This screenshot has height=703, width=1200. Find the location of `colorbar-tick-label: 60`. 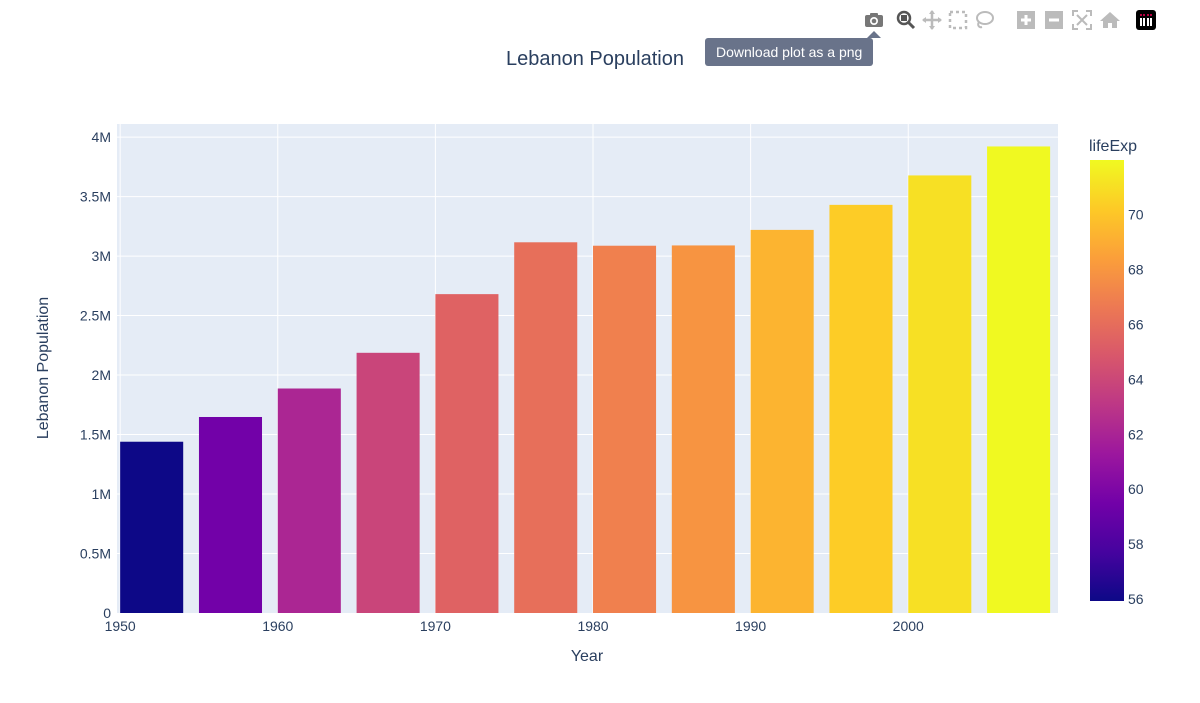

colorbar-tick-label: 60 is located at coordinates (1136, 489).